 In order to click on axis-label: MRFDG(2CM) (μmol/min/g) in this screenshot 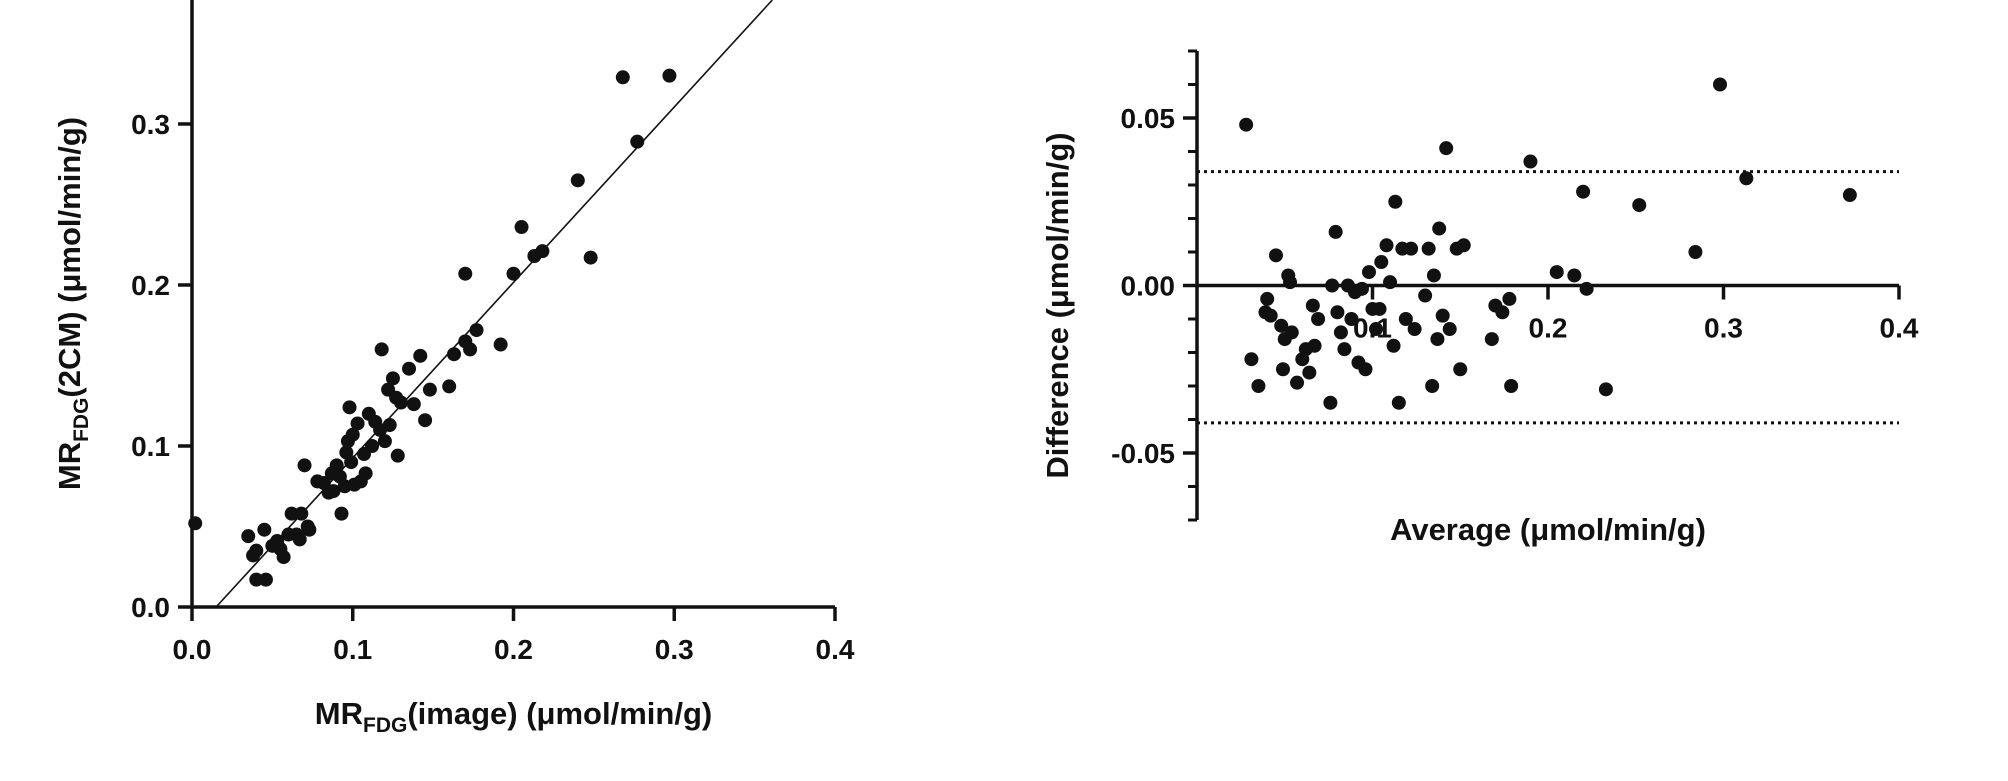, I will do `click(72, 303)`.